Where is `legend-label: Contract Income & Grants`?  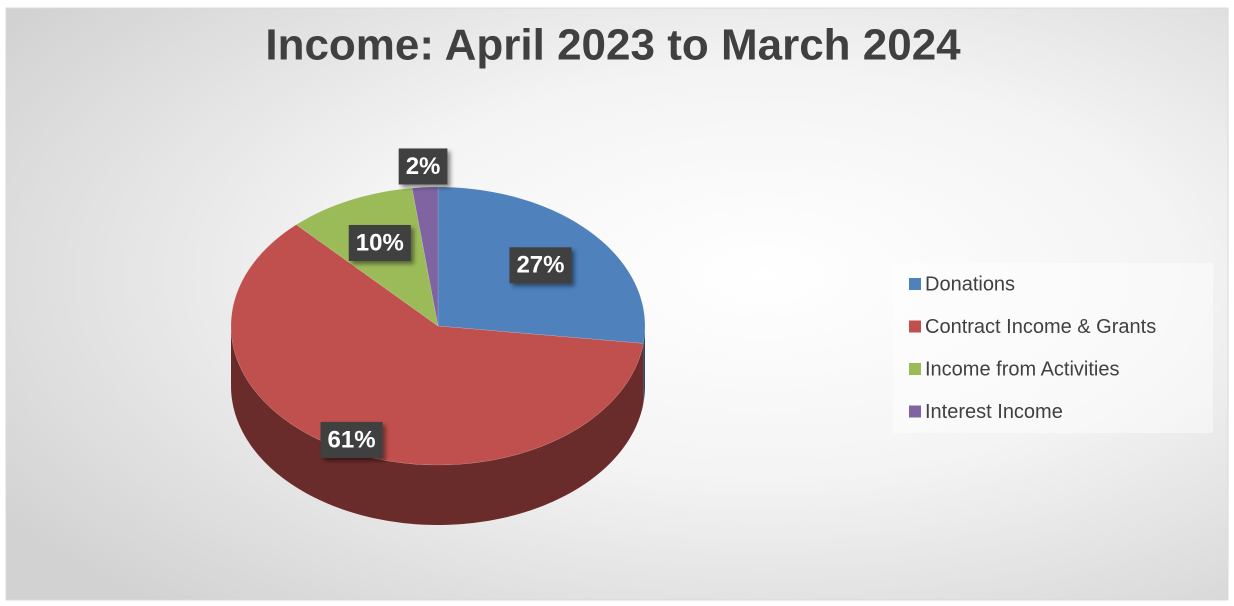 legend-label: Contract Income & Grants is located at coordinates (1040, 327).